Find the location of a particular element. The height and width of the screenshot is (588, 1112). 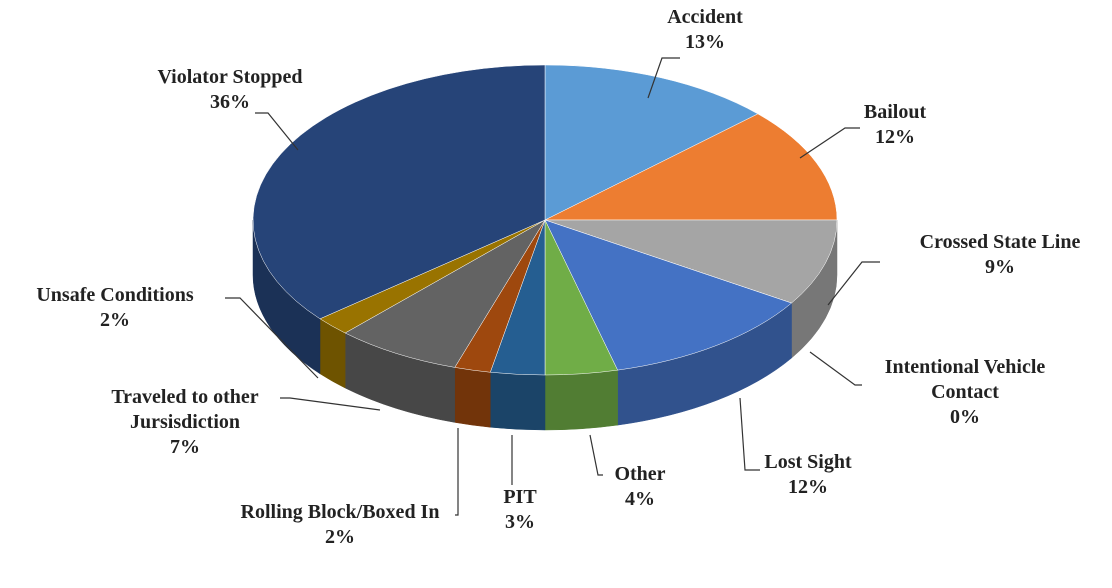

slice-name: Traveled to other Jursisdiction is located at coordinates (185, 409).